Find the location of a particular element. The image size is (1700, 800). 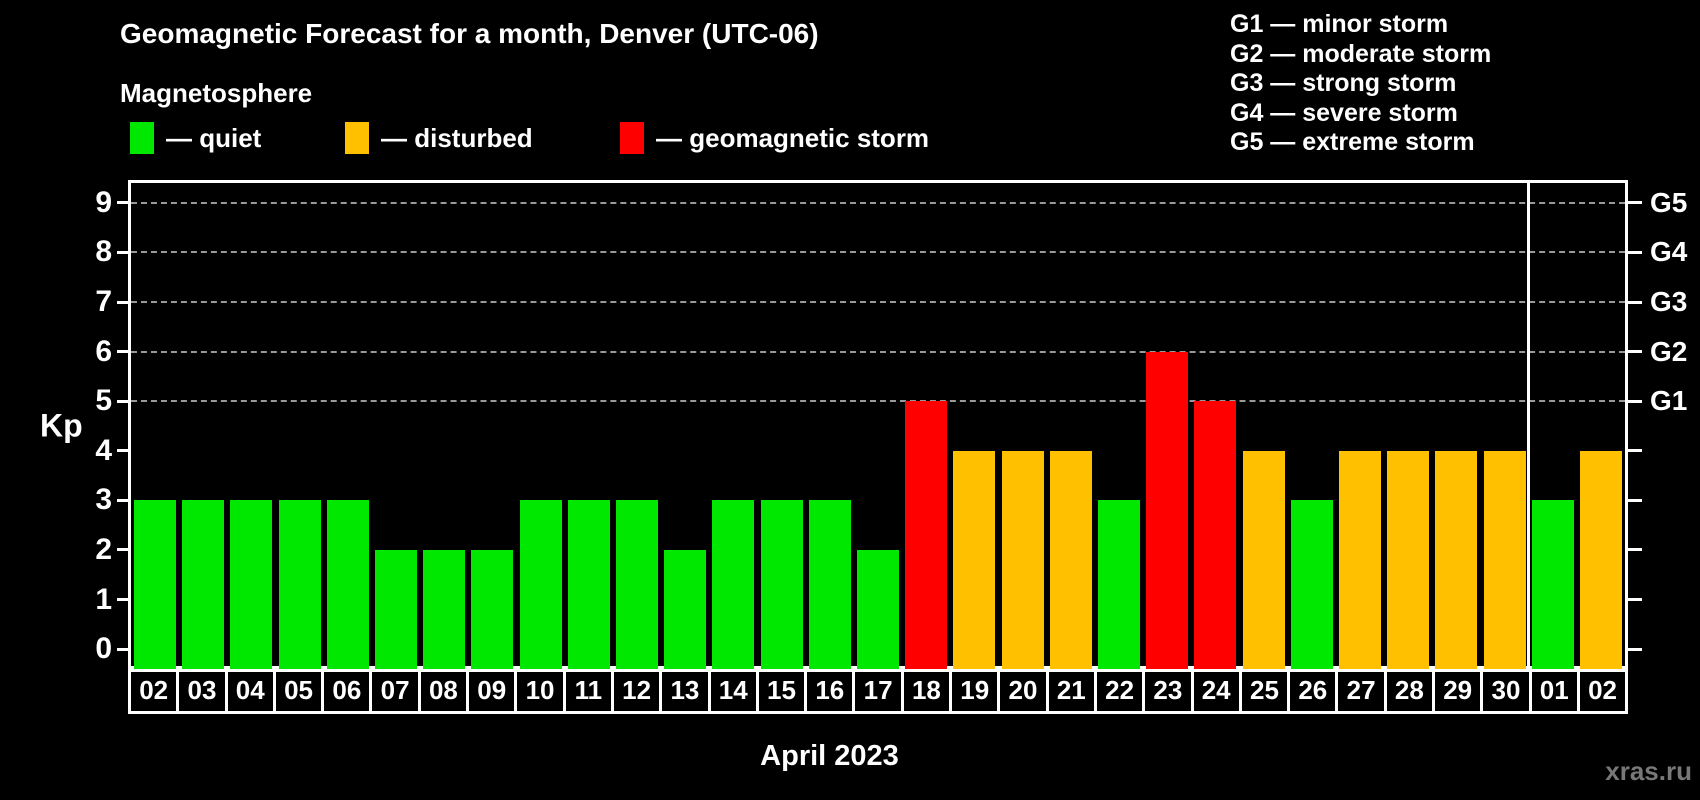

day-label-cell-14-12: 14 is located at coordinates (735, 690).